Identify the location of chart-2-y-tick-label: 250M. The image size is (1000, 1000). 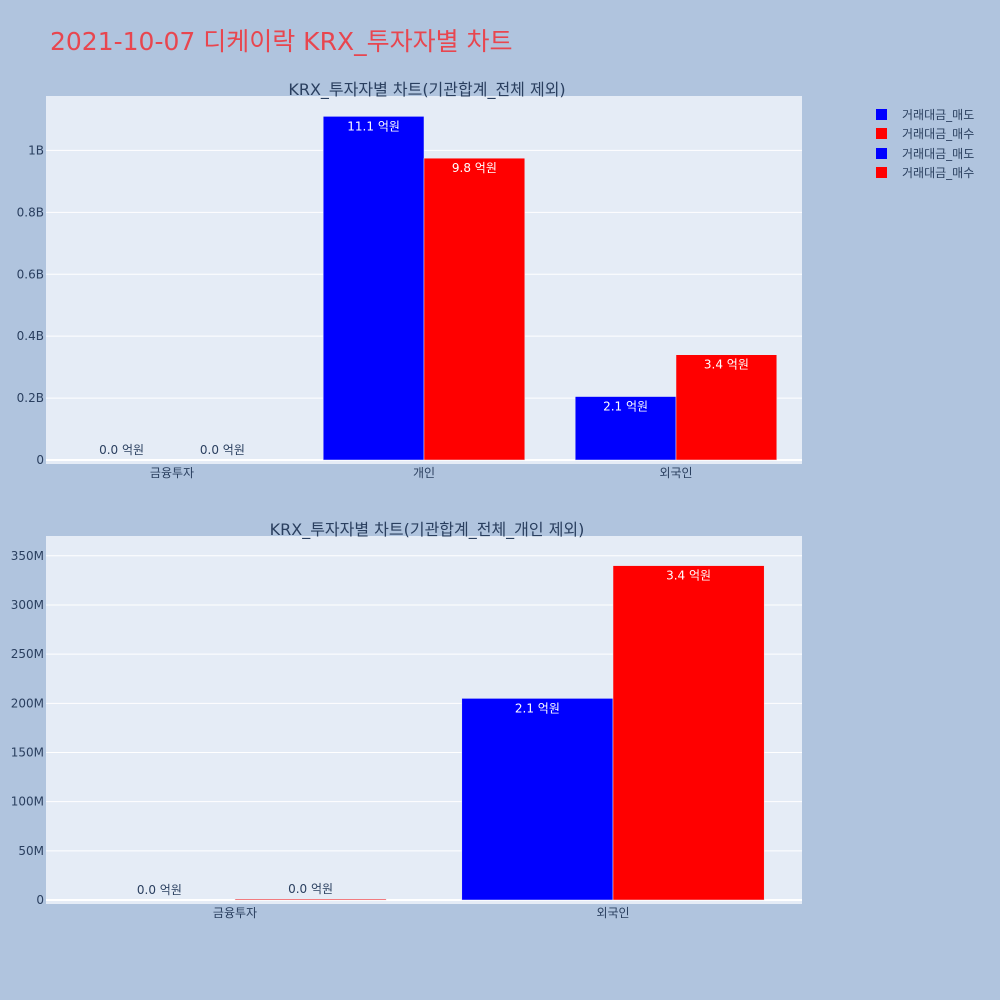
(27, 654).